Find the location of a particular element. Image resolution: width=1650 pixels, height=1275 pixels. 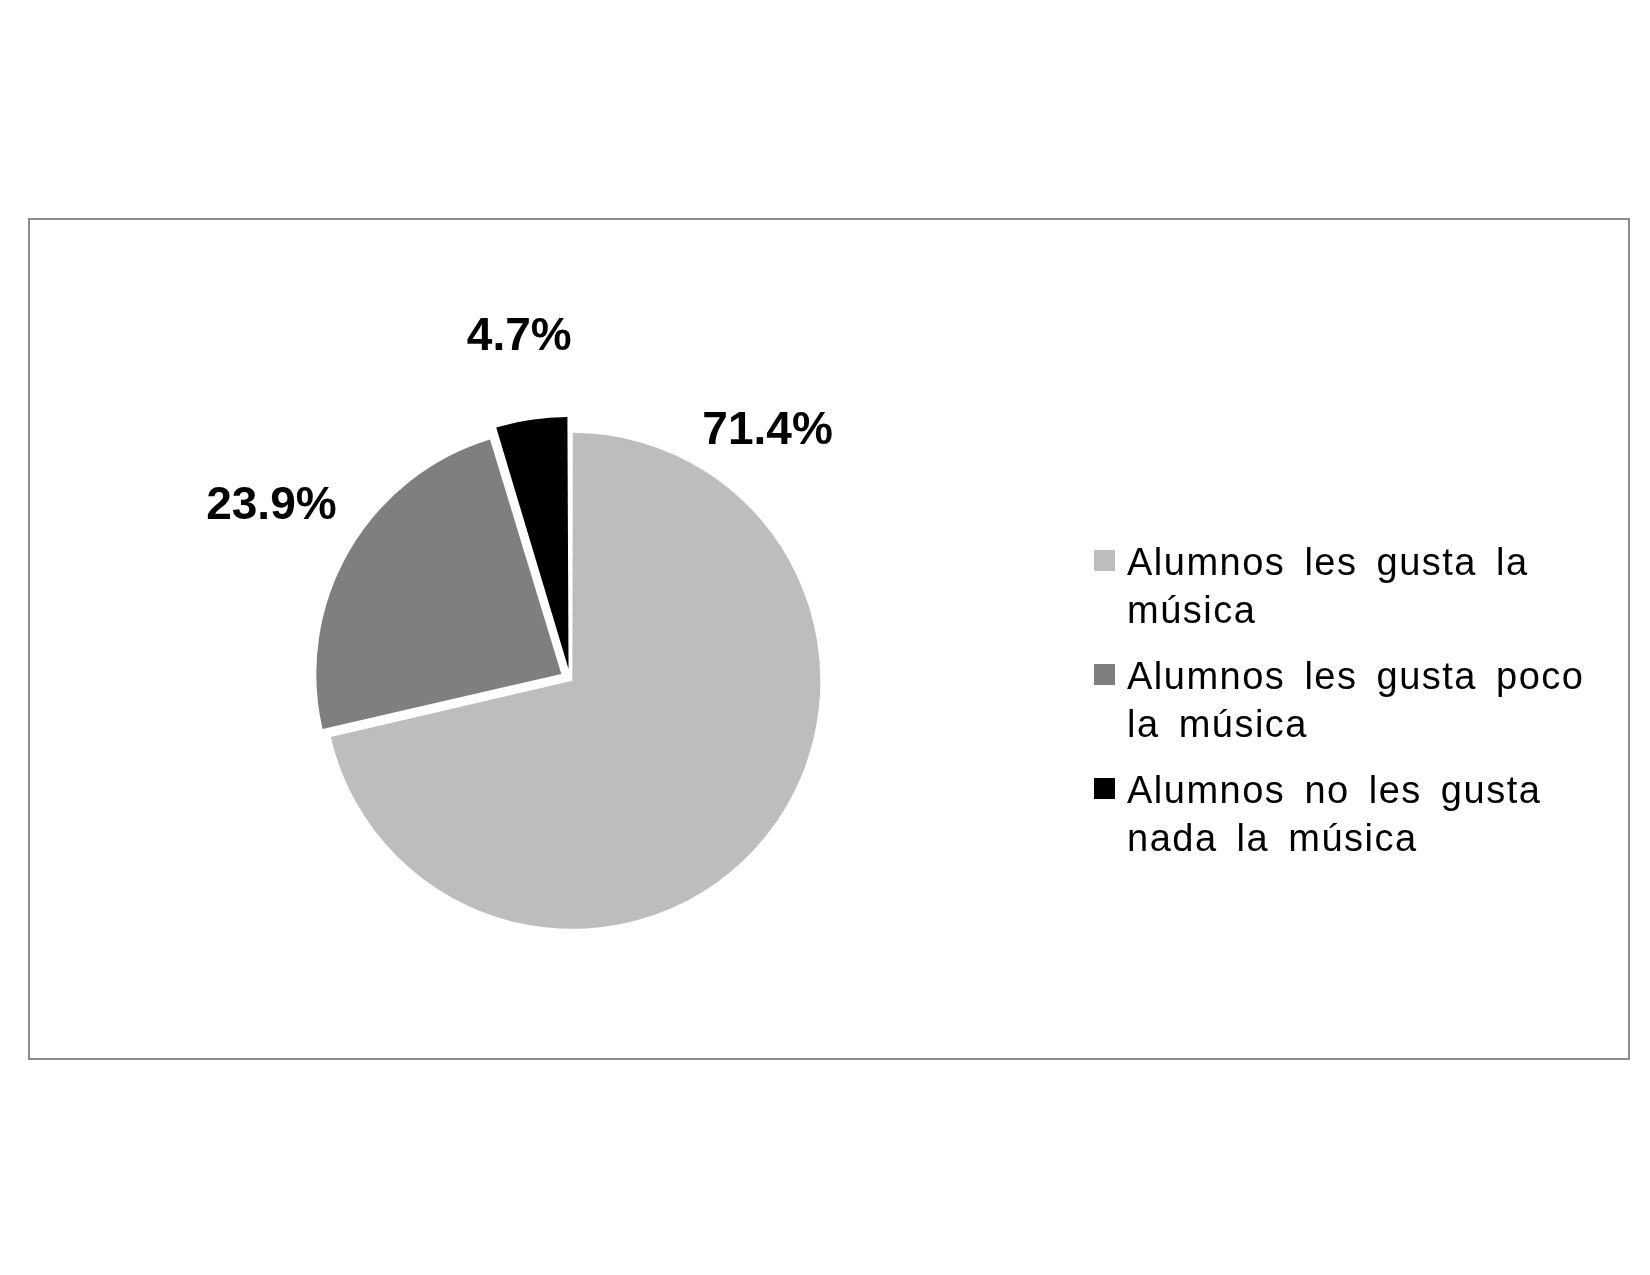

data-label: 71.4% is located at coordinates (767, 427).